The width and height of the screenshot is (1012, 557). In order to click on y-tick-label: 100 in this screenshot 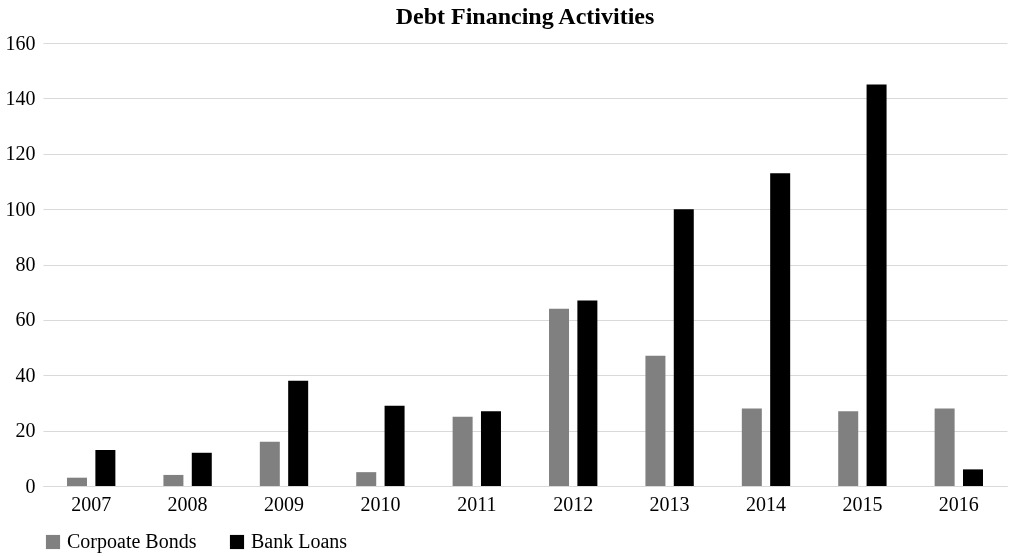, I will do `click(20, 208)`.